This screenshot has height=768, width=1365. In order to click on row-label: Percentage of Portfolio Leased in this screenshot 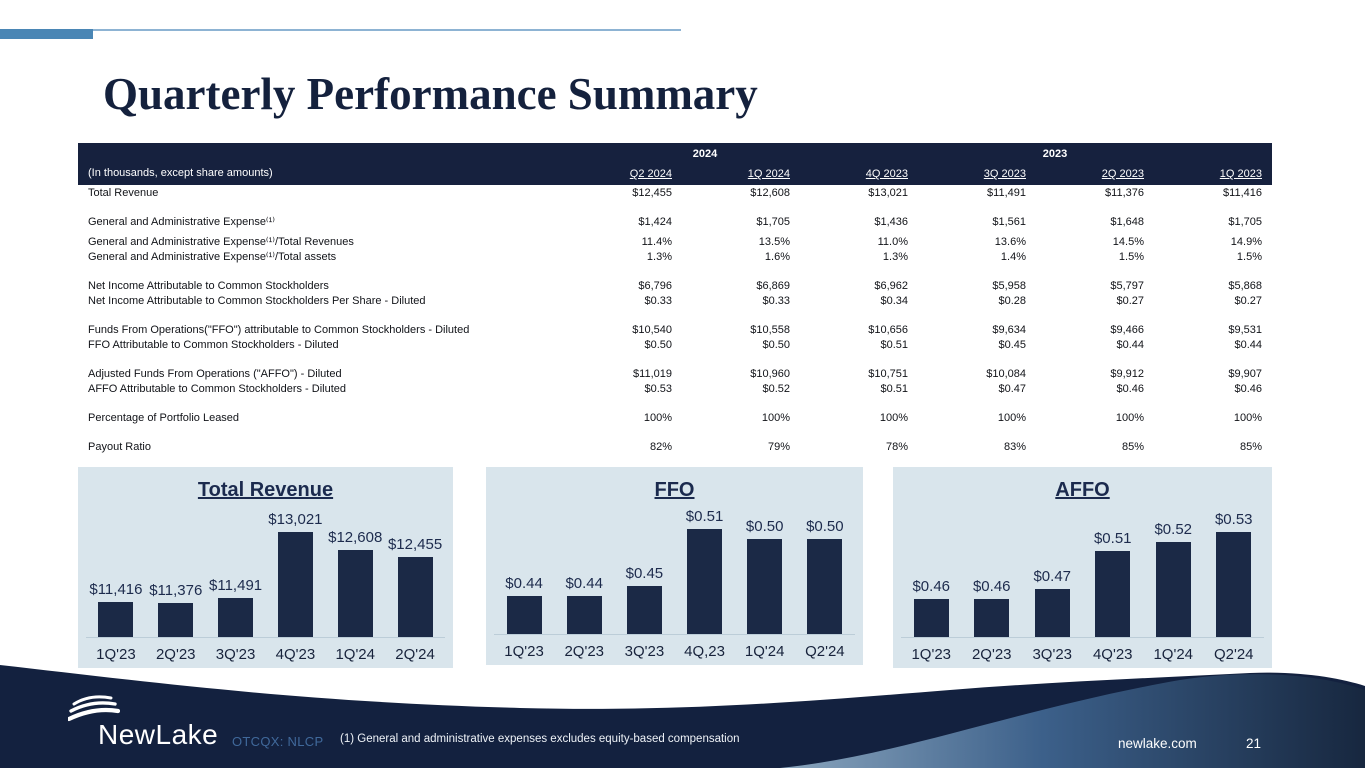, I will do `click(164, 418)`.